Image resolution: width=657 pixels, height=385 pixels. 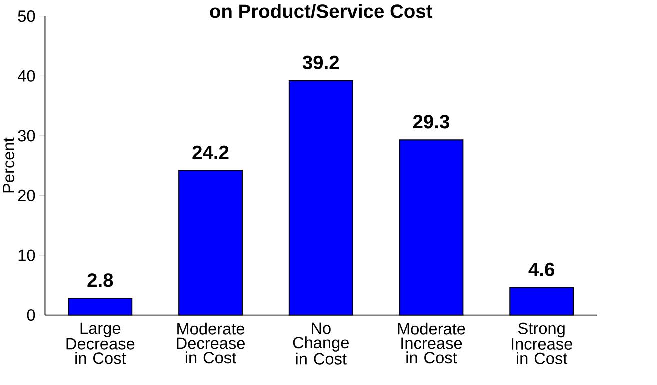 What do you see at coordinates (27, 196) in the screenshot?
I see `y-tick-label: 20` at bounding box center [27, 196].